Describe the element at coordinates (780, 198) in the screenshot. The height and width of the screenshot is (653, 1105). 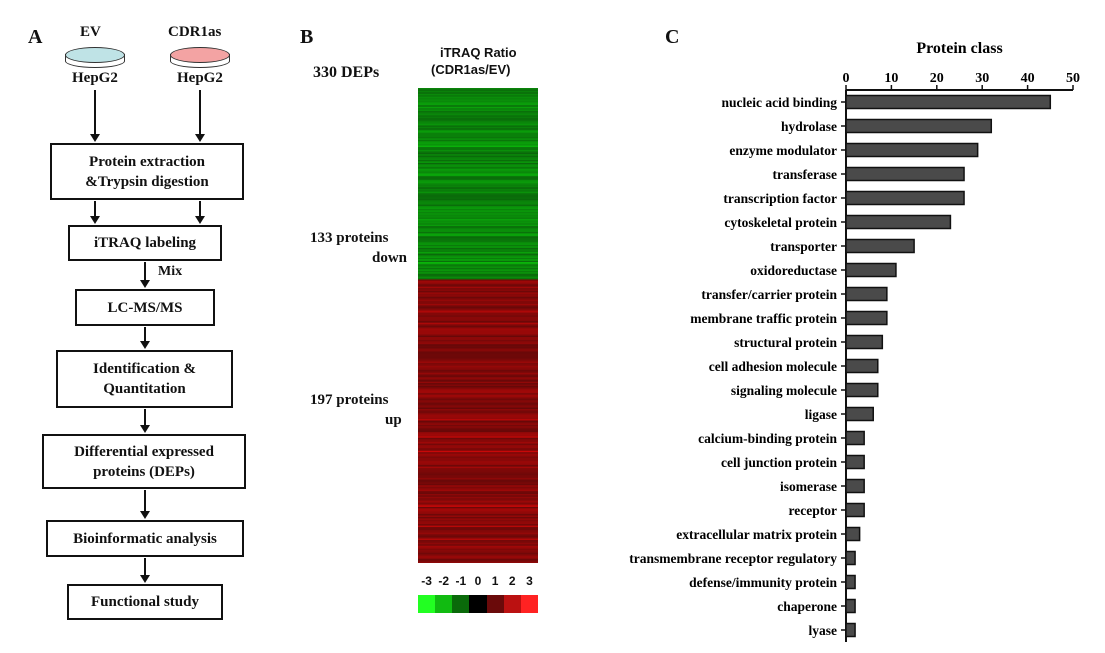
I see `category-label: transcription factor` at that location.